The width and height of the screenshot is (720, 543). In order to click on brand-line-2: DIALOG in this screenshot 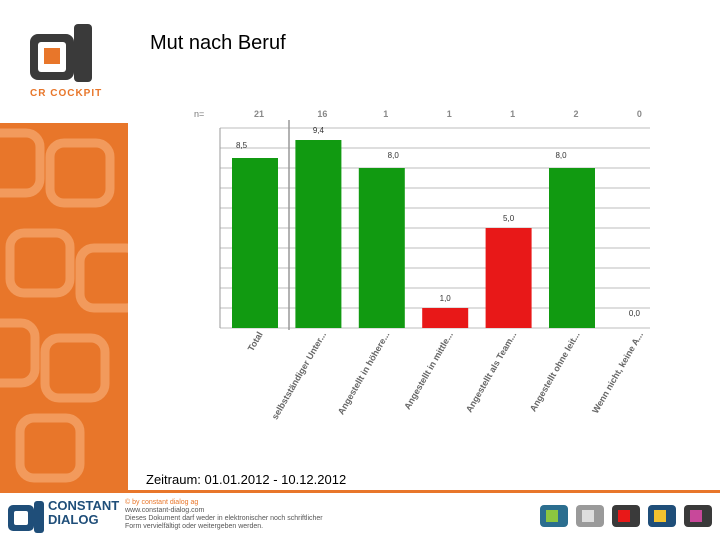, I will do `click(73, 519)`.